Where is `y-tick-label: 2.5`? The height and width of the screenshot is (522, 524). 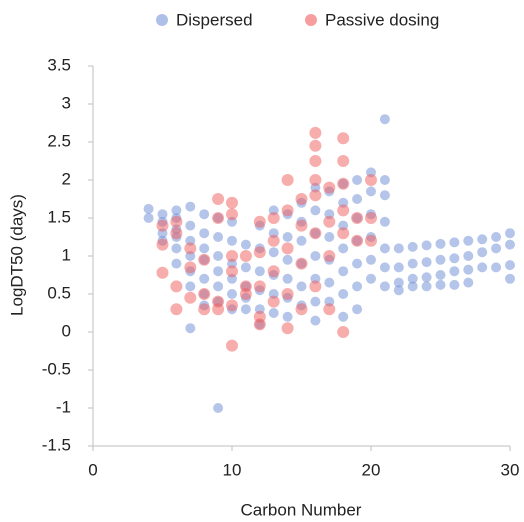 y-tick-label: 2.5 is located at coordinates (59, 140).